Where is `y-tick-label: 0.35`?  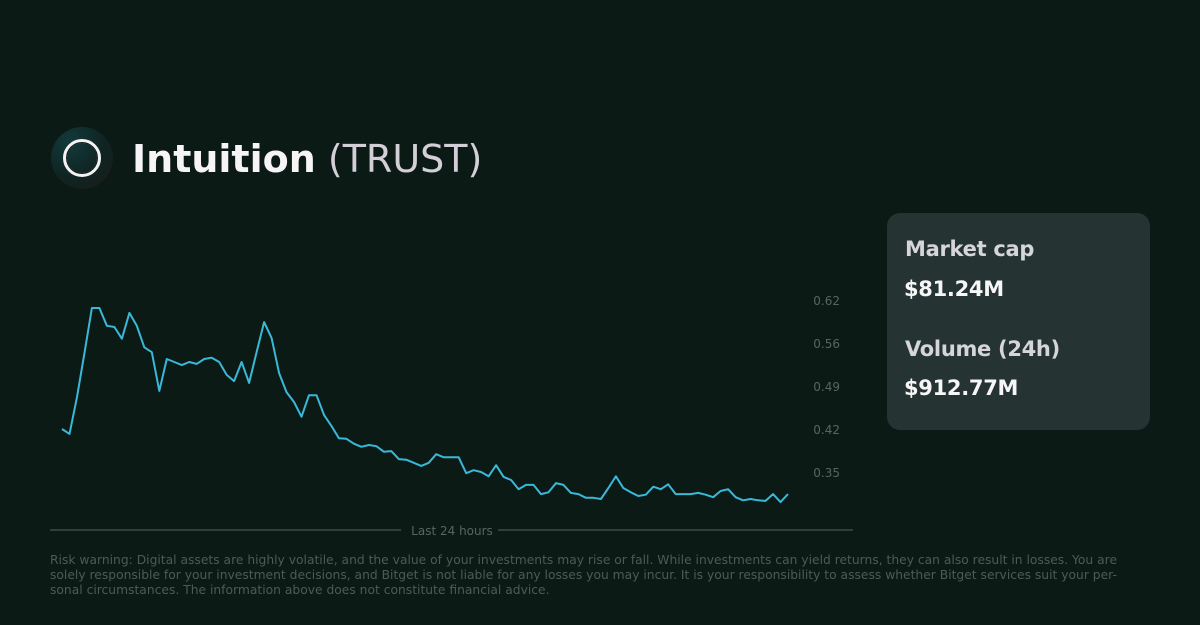
y-tick-label: 0.35 is located at coordinates (826, 473).